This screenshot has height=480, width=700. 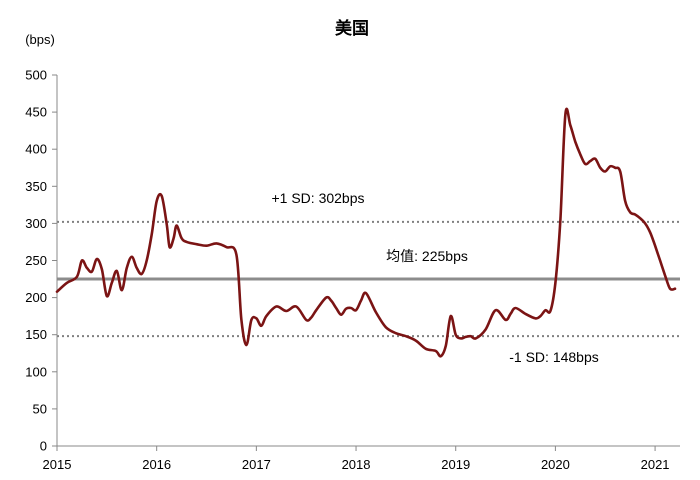 I want to click on x-tick-label: 2016, so click(x=156, y=464).